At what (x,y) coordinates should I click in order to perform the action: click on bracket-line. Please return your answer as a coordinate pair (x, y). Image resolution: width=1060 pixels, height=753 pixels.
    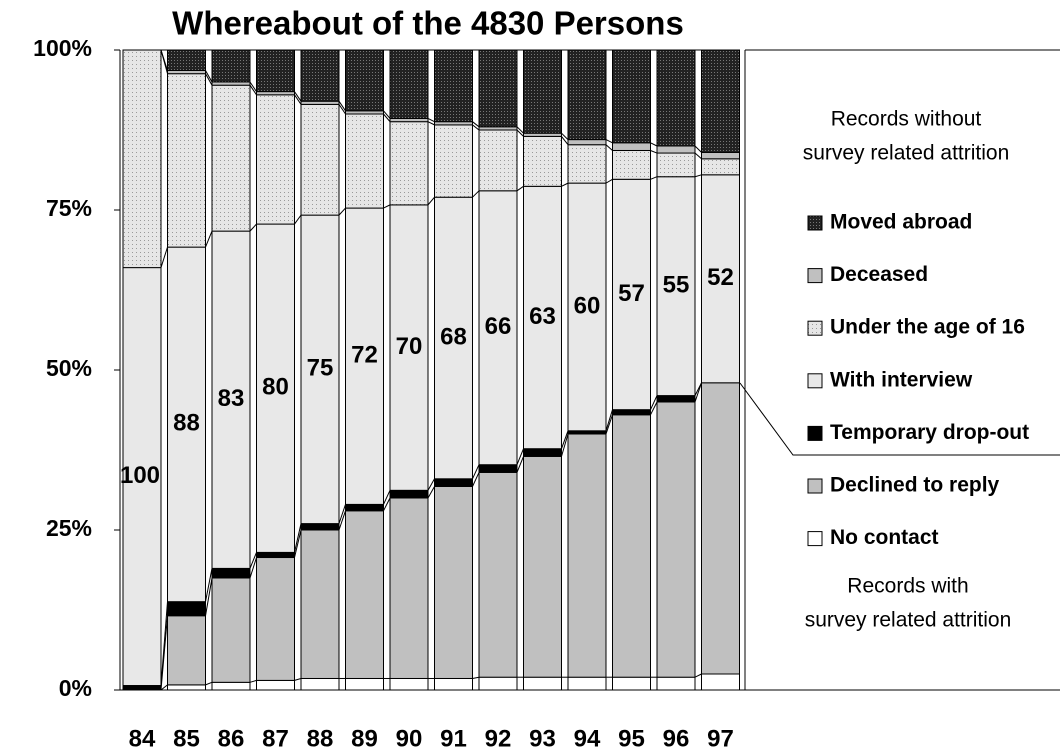
    Looking at the image, I should click on (899, 419).